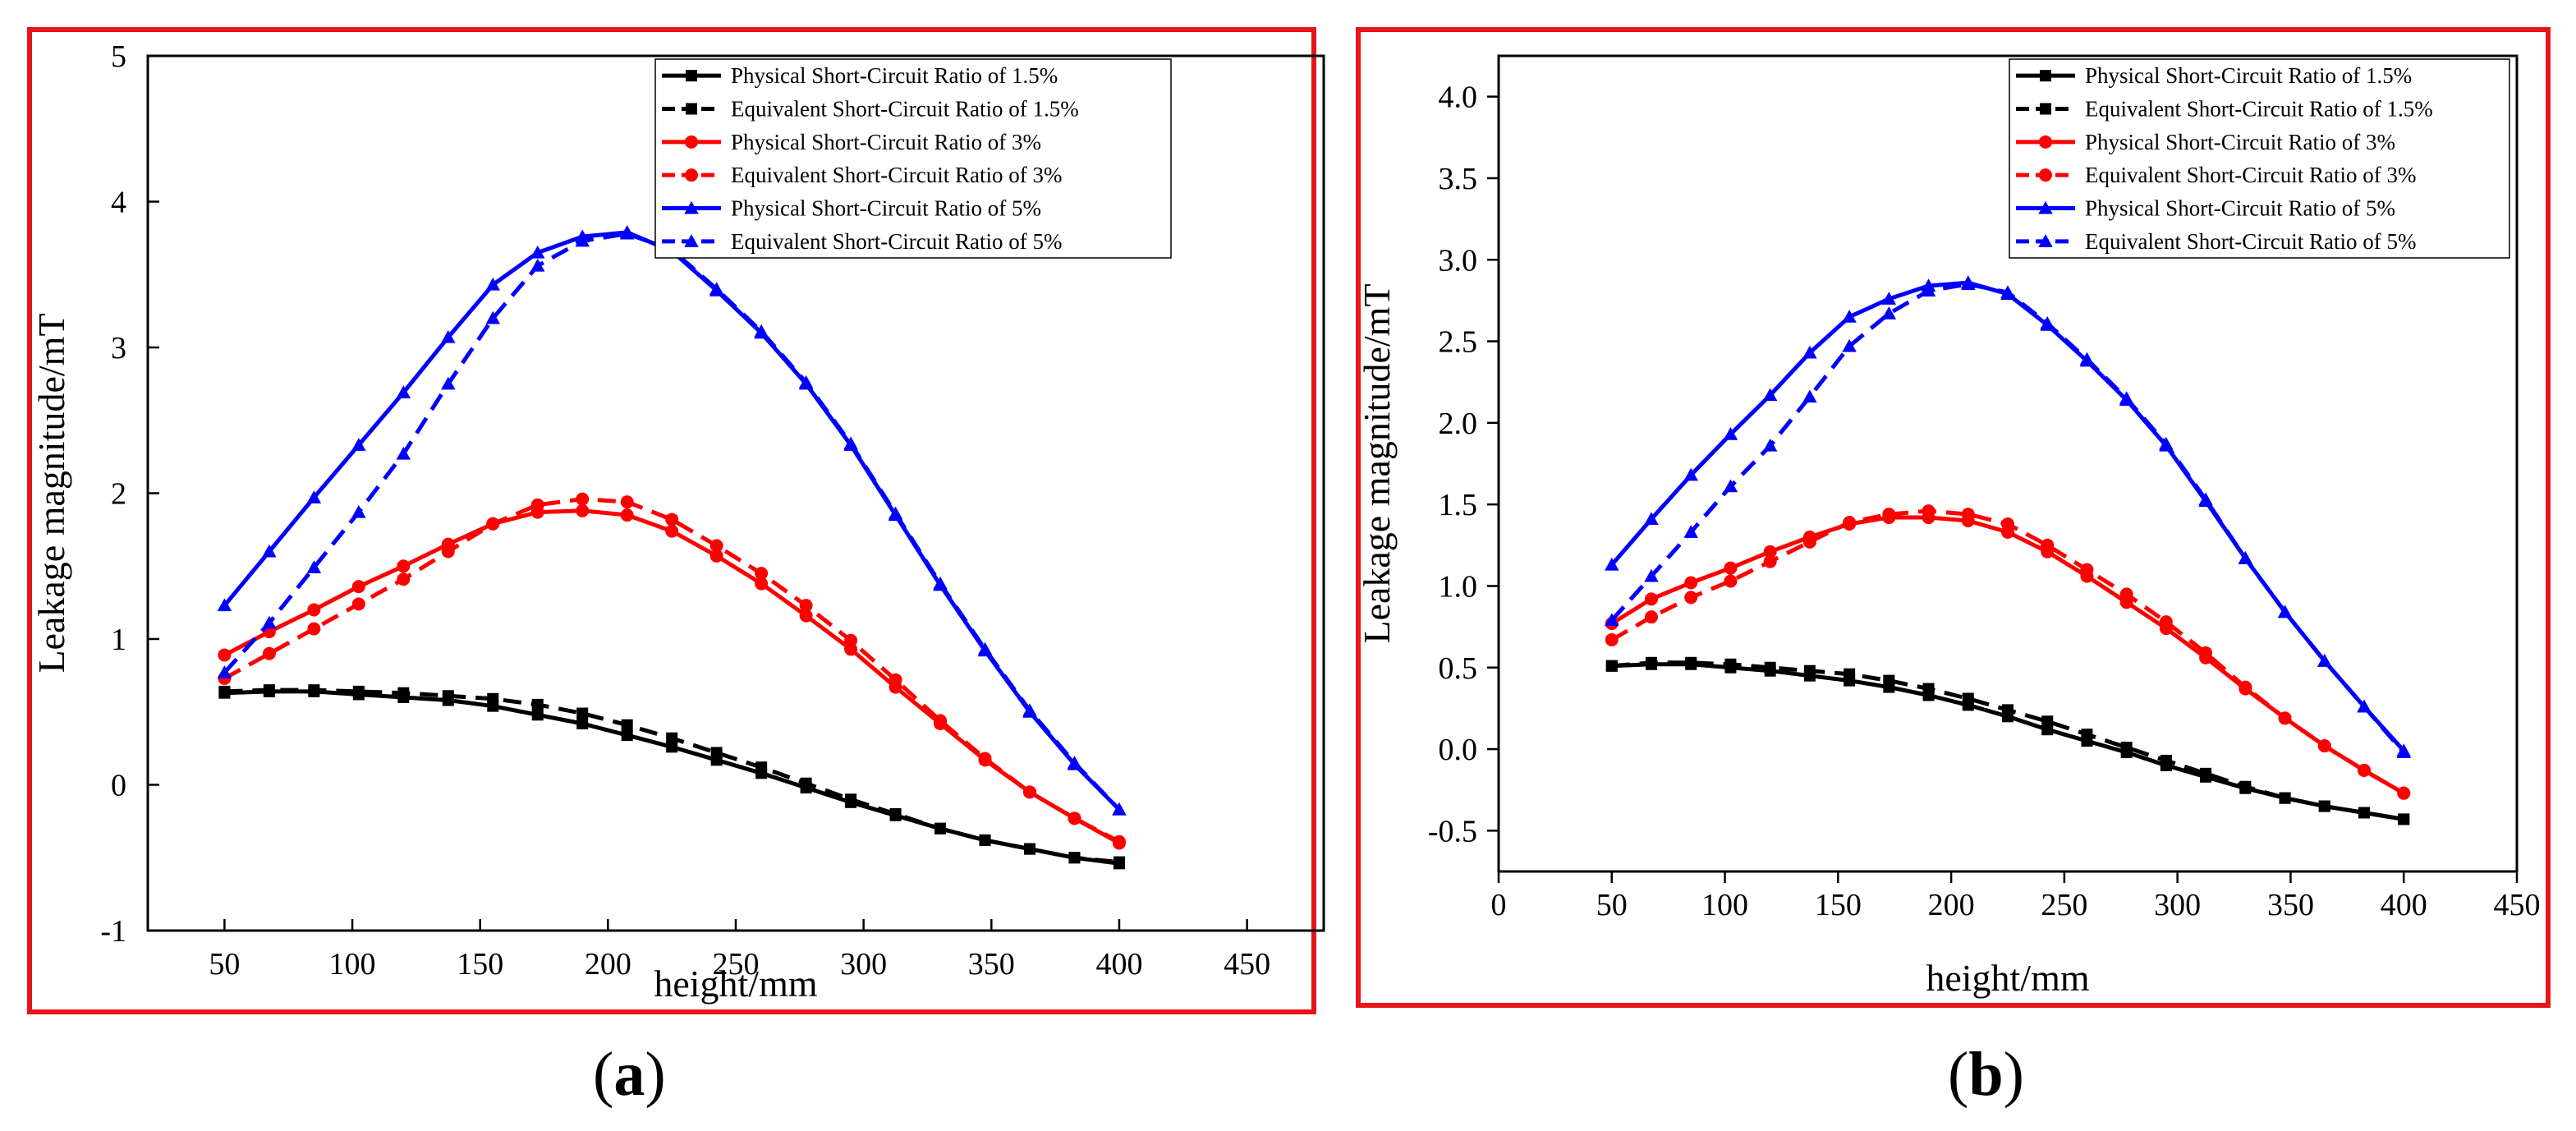 The height and width of the screenshot is (1131, 2576). What do you see at coordinates (1458, 97) in the screenshot?
I see `y-tick-label: 4.0` at bounding box center [1458, 97].